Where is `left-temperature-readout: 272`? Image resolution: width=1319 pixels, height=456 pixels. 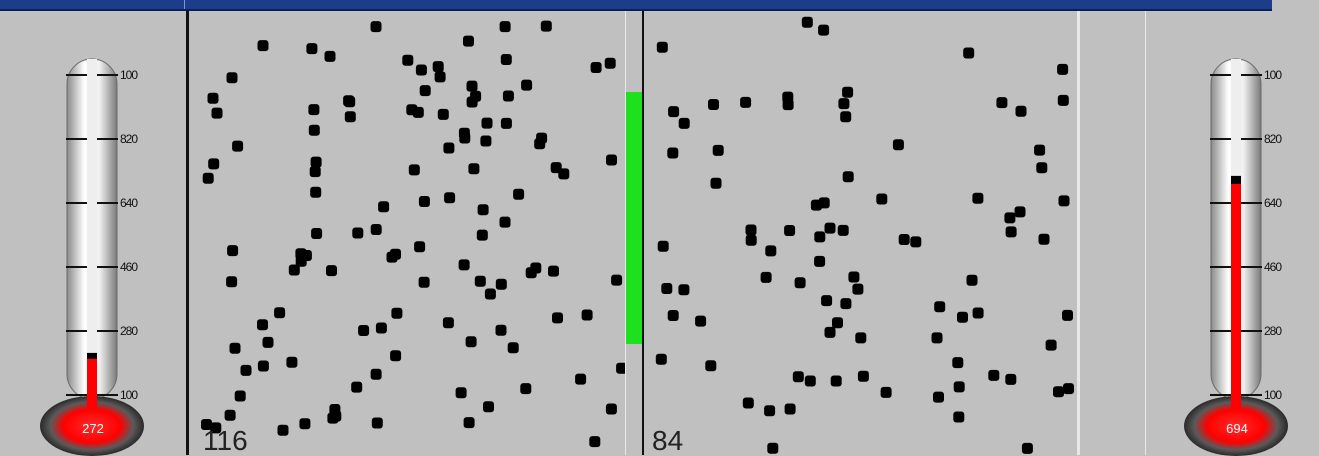
left-temperature-readout: 272 is located at coordinates (93, 428).